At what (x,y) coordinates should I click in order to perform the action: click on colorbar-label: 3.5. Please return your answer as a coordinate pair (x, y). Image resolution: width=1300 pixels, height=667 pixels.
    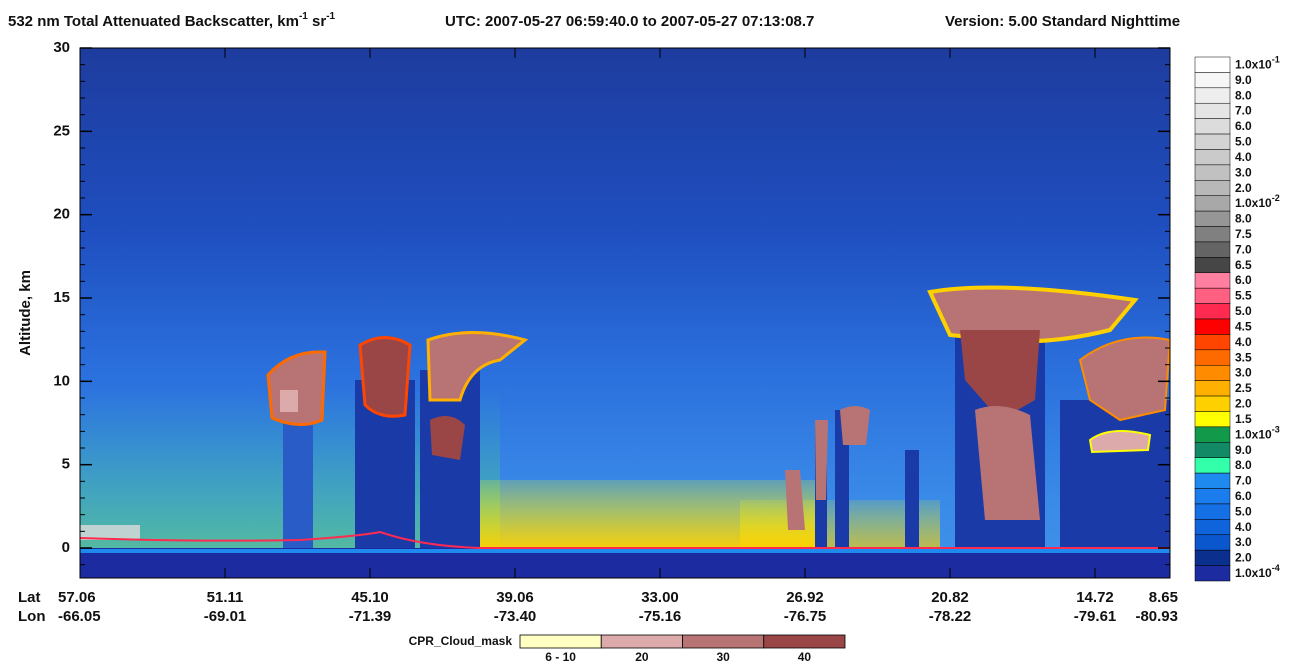
    Looking at the image, I should click on (1243, 357).